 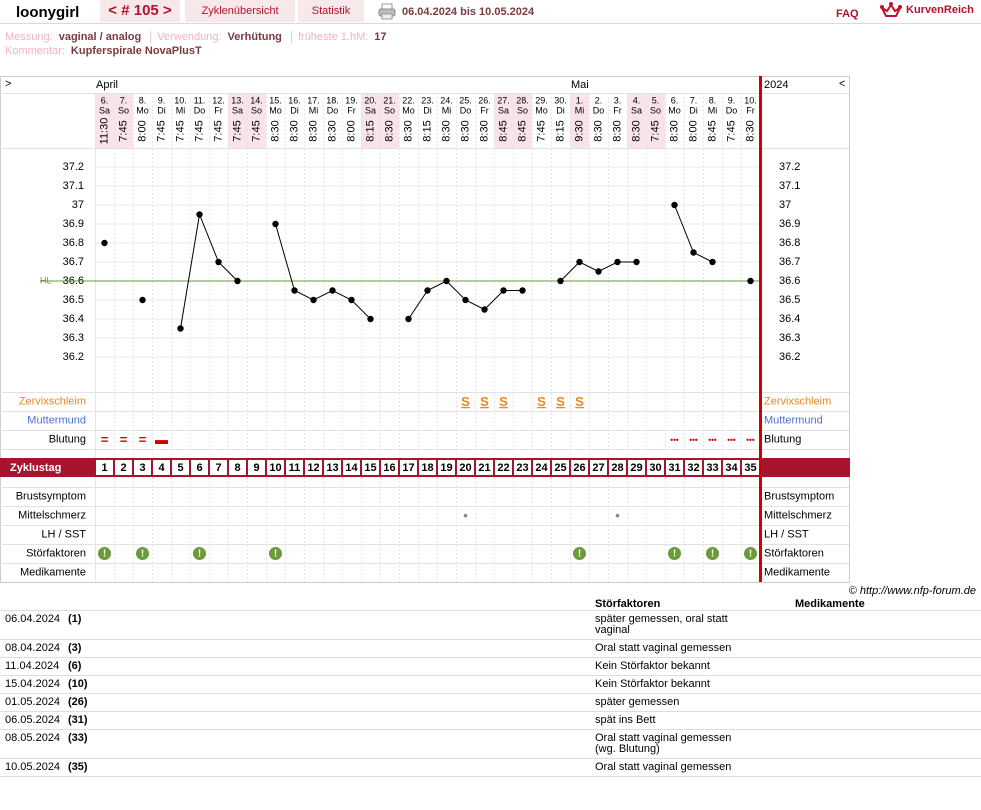 What do you see at coordinates (48, 12) in the screenshot?
I see `user-name: loonygirl` at bounding box center [48, 12].